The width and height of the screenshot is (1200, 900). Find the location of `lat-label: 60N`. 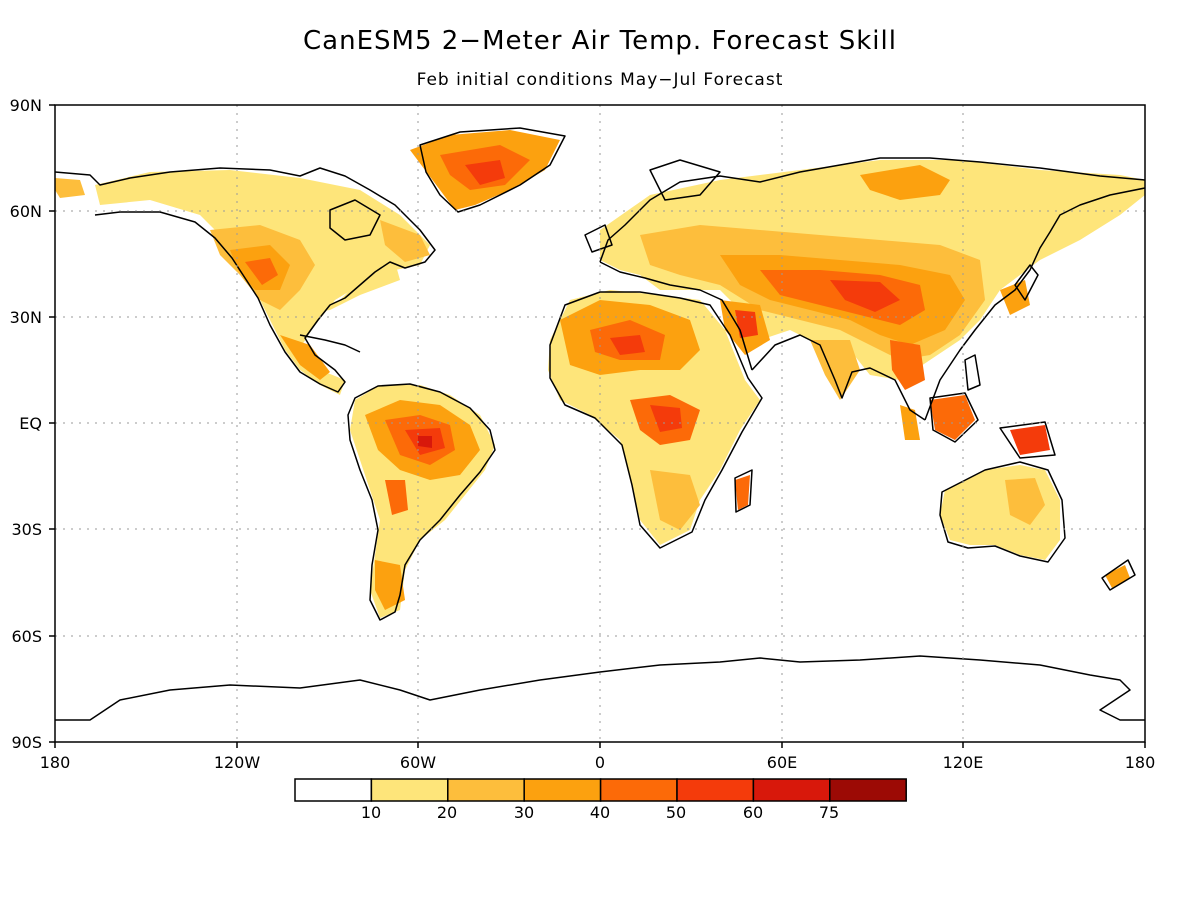

lat-label: 60N is located at coordinates (26, 211).